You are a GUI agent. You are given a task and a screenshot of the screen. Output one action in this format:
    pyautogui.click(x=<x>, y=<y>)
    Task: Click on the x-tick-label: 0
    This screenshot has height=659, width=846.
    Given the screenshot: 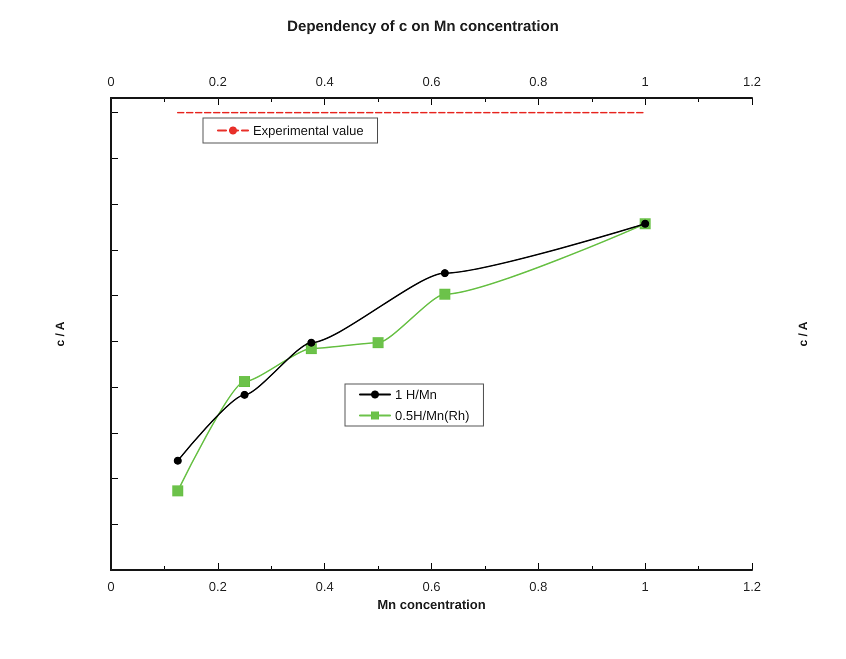 What is the action you would take?
    pyautogui.click(x=111, y=586)
    